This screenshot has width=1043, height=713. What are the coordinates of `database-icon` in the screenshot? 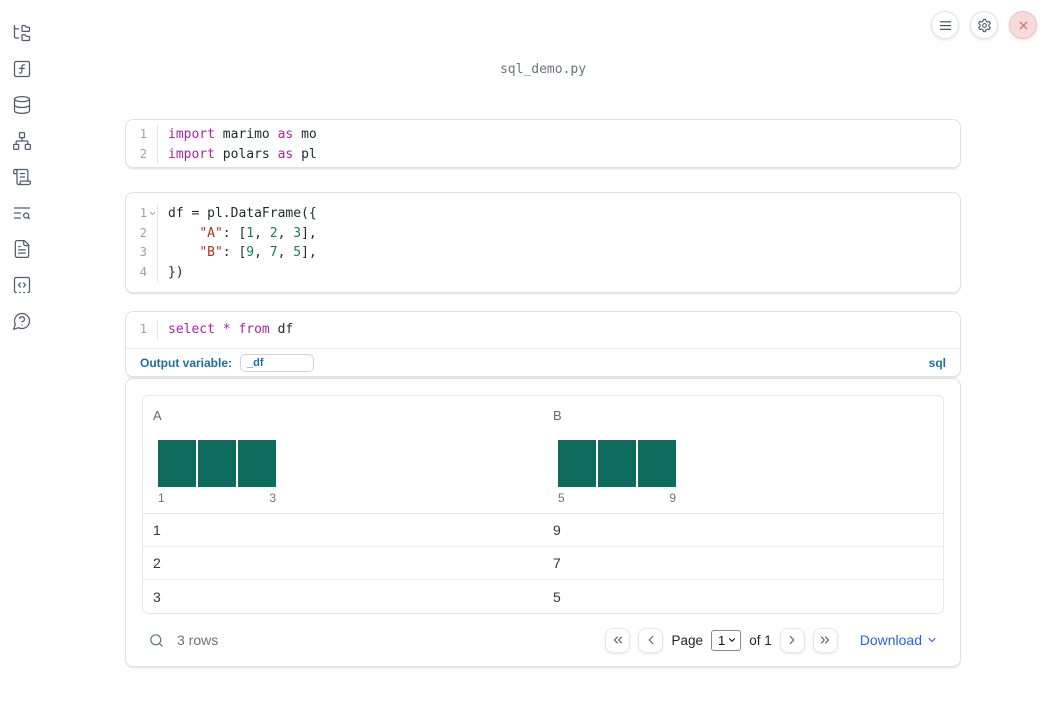 It's located at (22, 105).